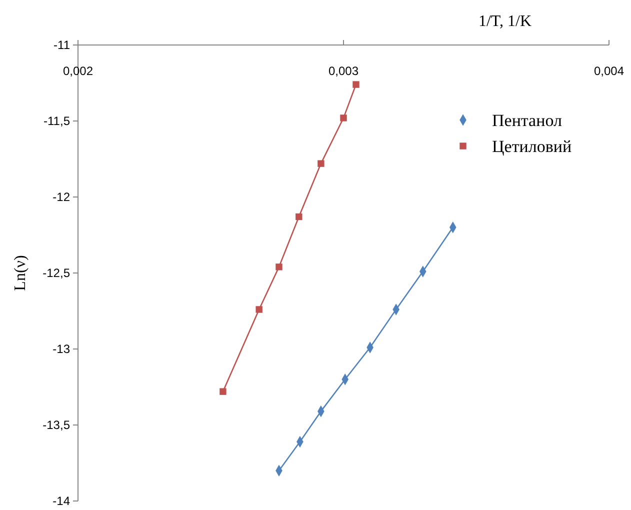  What do you see at coordinates (505, 21) in the screenshot?
I see `x-axis-title: 1/T, 1/K` at bounding box center [505, 21].